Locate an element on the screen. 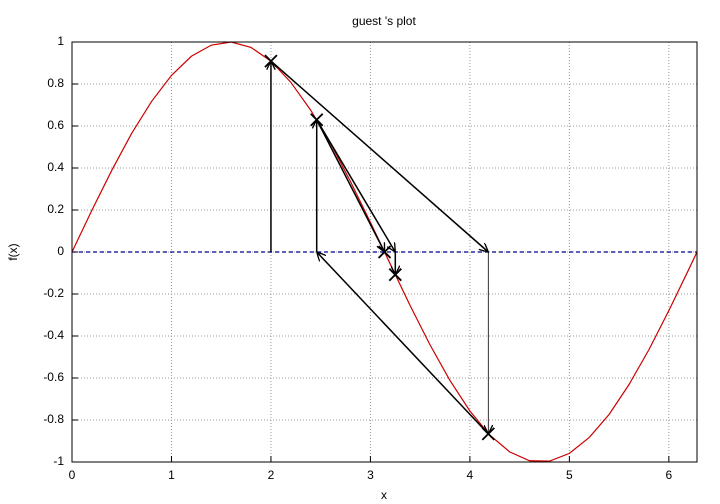 The height and width of the screenshot is (504, 720). y-tick-label: 0 is located at coordinates (60, 251).